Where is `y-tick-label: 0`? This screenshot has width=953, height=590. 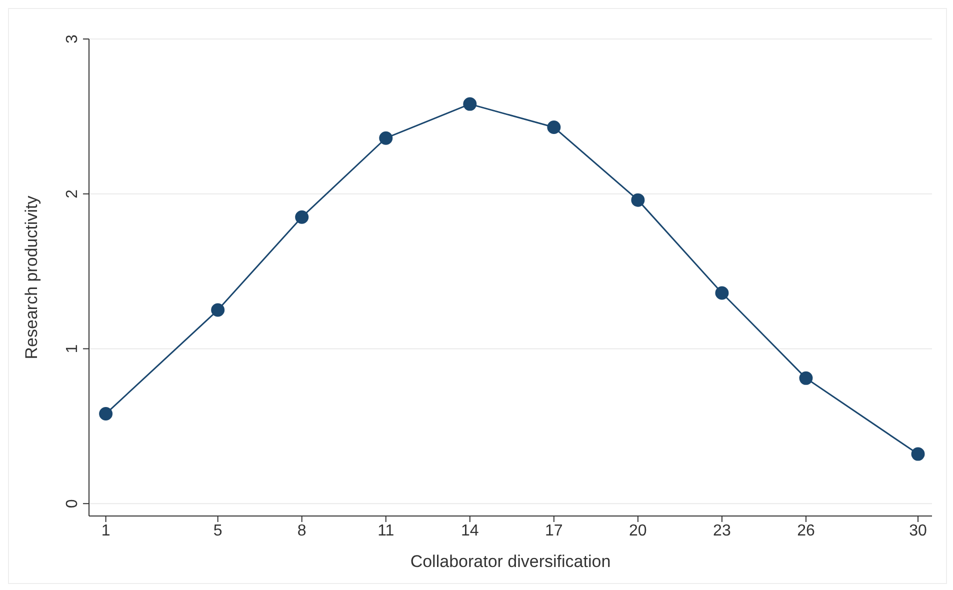
y-tick-label: 0 is located at coordinates (72, 503).